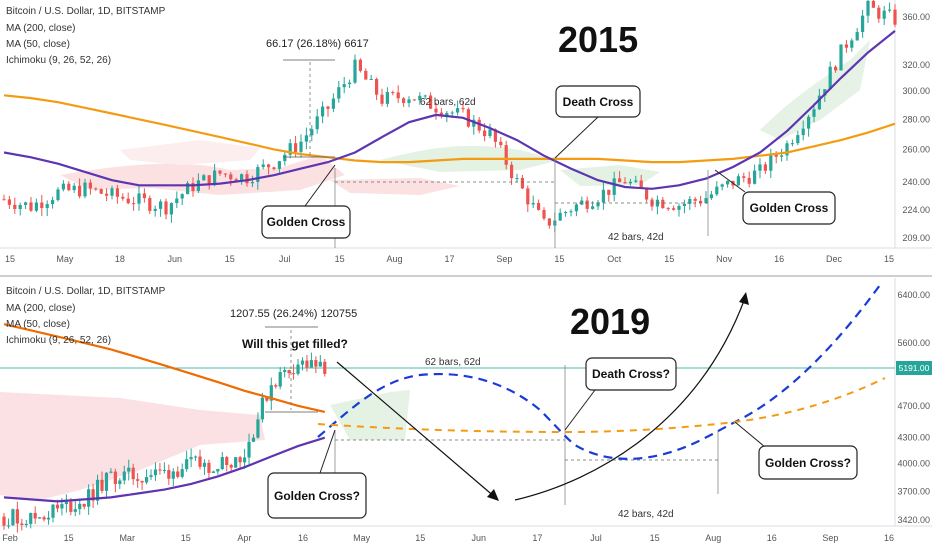  What do you see at coordinates (205, 445) in the screenshot?
I see `ichimoku-cloud-bottom` at bounding box center [205, 445].